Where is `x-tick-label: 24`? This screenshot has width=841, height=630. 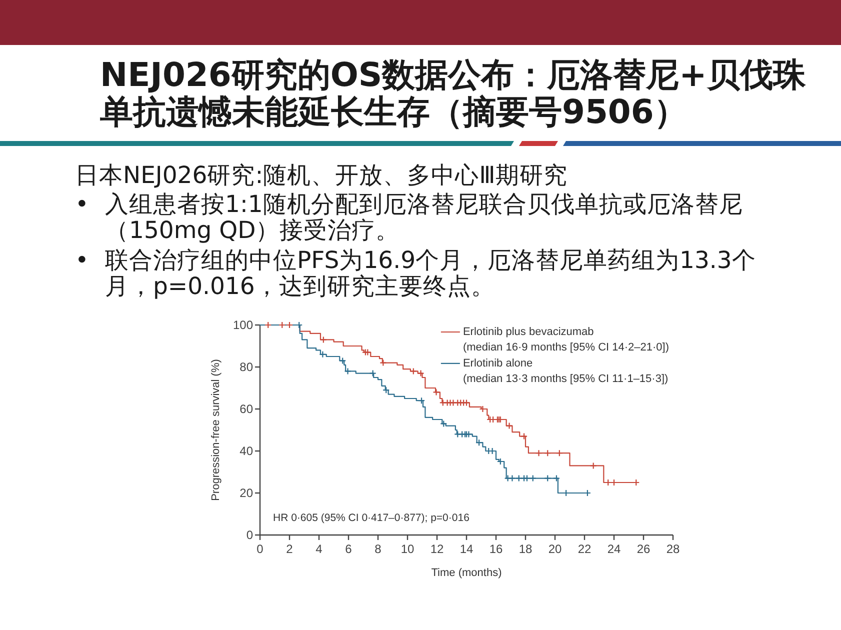 x-tick-label: 24 is located at coordinates (614, 549).